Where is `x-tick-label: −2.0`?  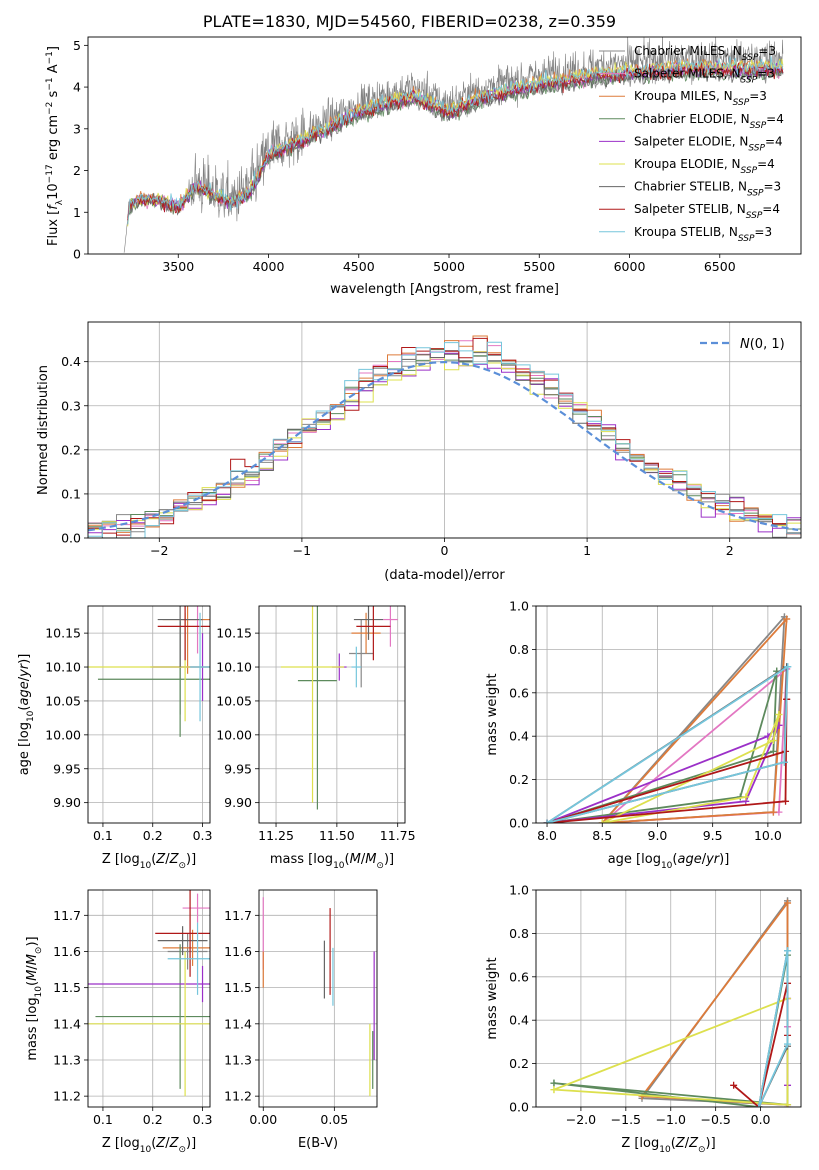
x-tick-label: −2.0 is located at coordinates (581, 1119).